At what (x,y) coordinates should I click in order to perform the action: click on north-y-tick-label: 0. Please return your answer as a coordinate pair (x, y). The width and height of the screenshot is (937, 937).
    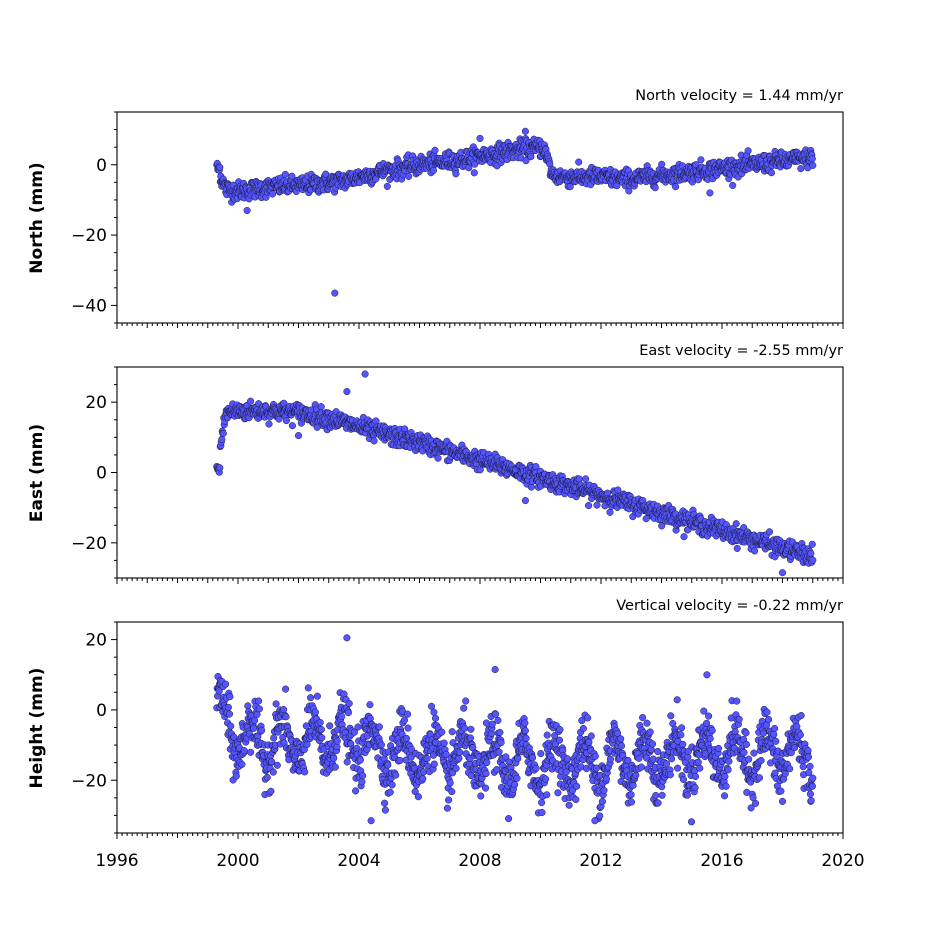
    Looking at the image, I should click on (101, 166).